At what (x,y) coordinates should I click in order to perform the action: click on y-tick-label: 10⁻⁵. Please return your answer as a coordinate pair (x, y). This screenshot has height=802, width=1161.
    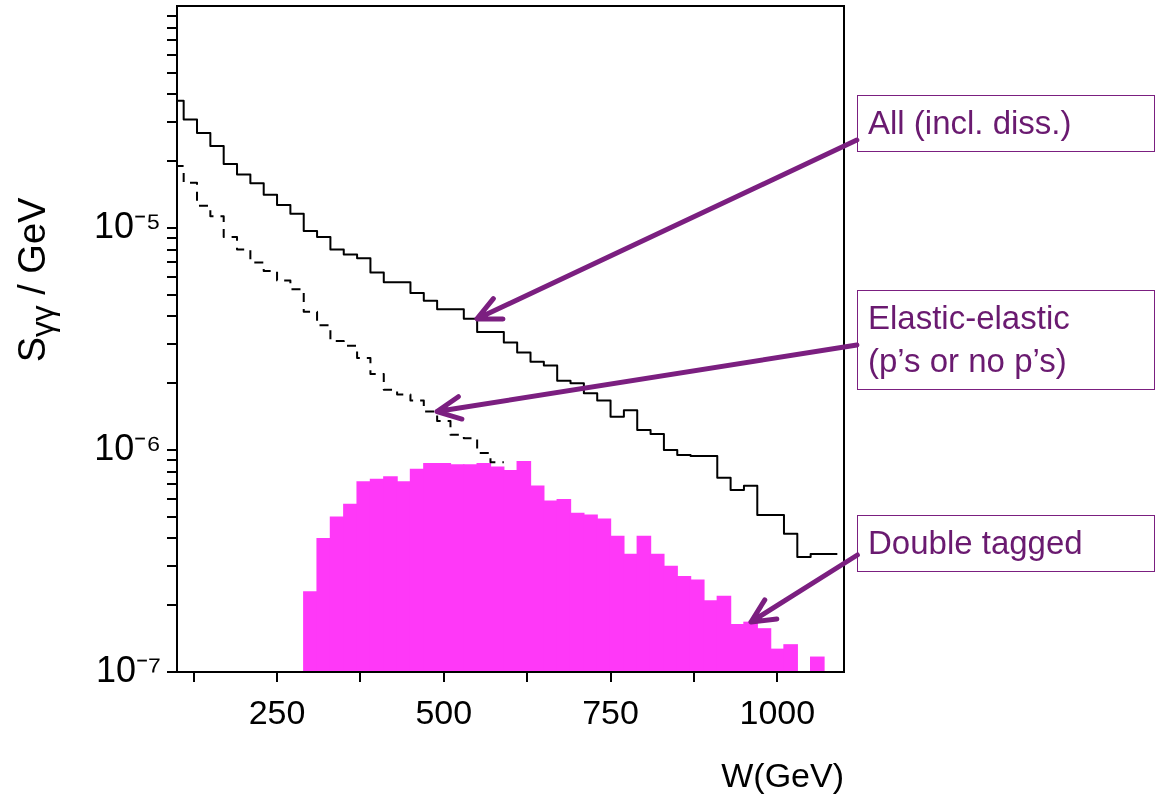
    Looking at the image, I should click on (127, 225).